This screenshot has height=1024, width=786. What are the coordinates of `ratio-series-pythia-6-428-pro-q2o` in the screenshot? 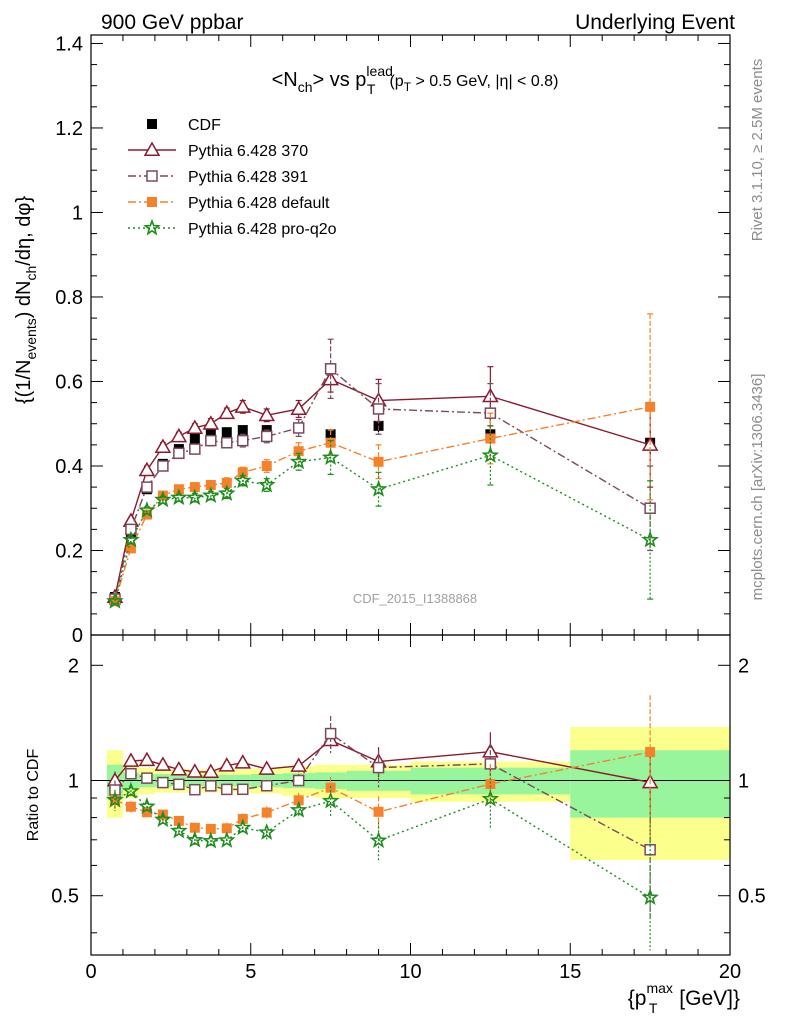 It's located at (382, 862).